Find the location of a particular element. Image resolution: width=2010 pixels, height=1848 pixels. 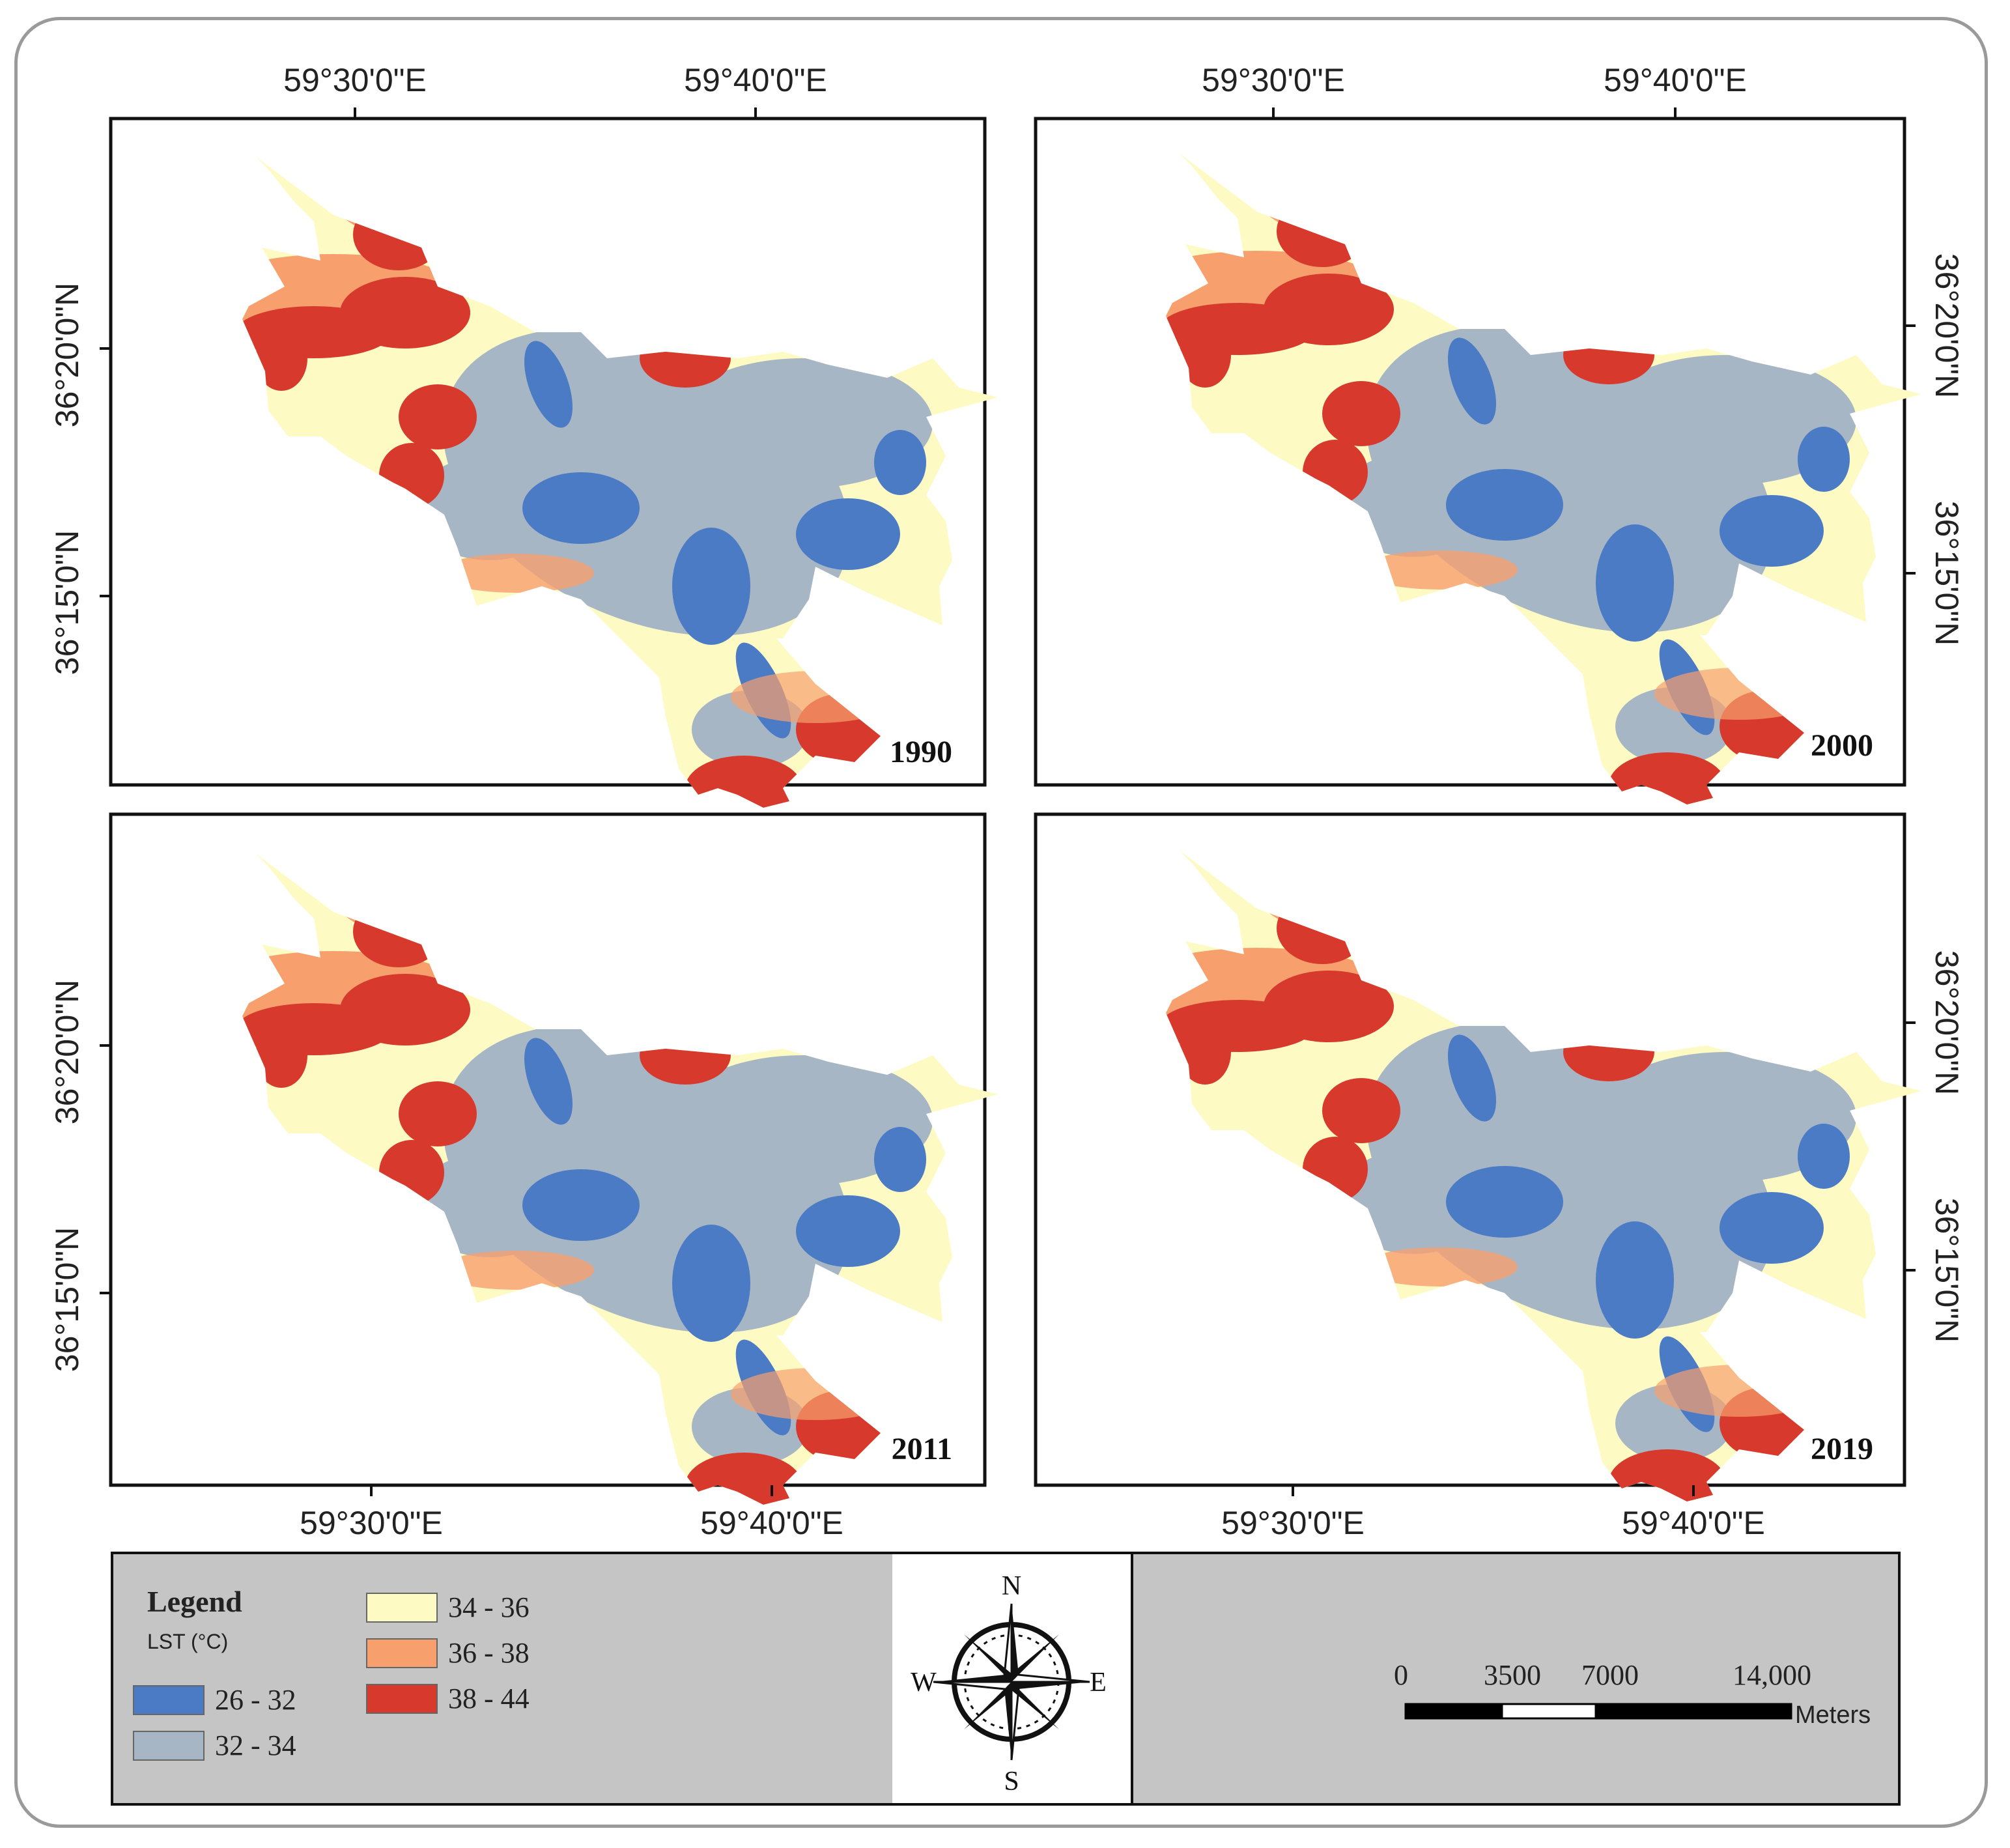

compass-n: N is located at coordinates (1011, 1586).